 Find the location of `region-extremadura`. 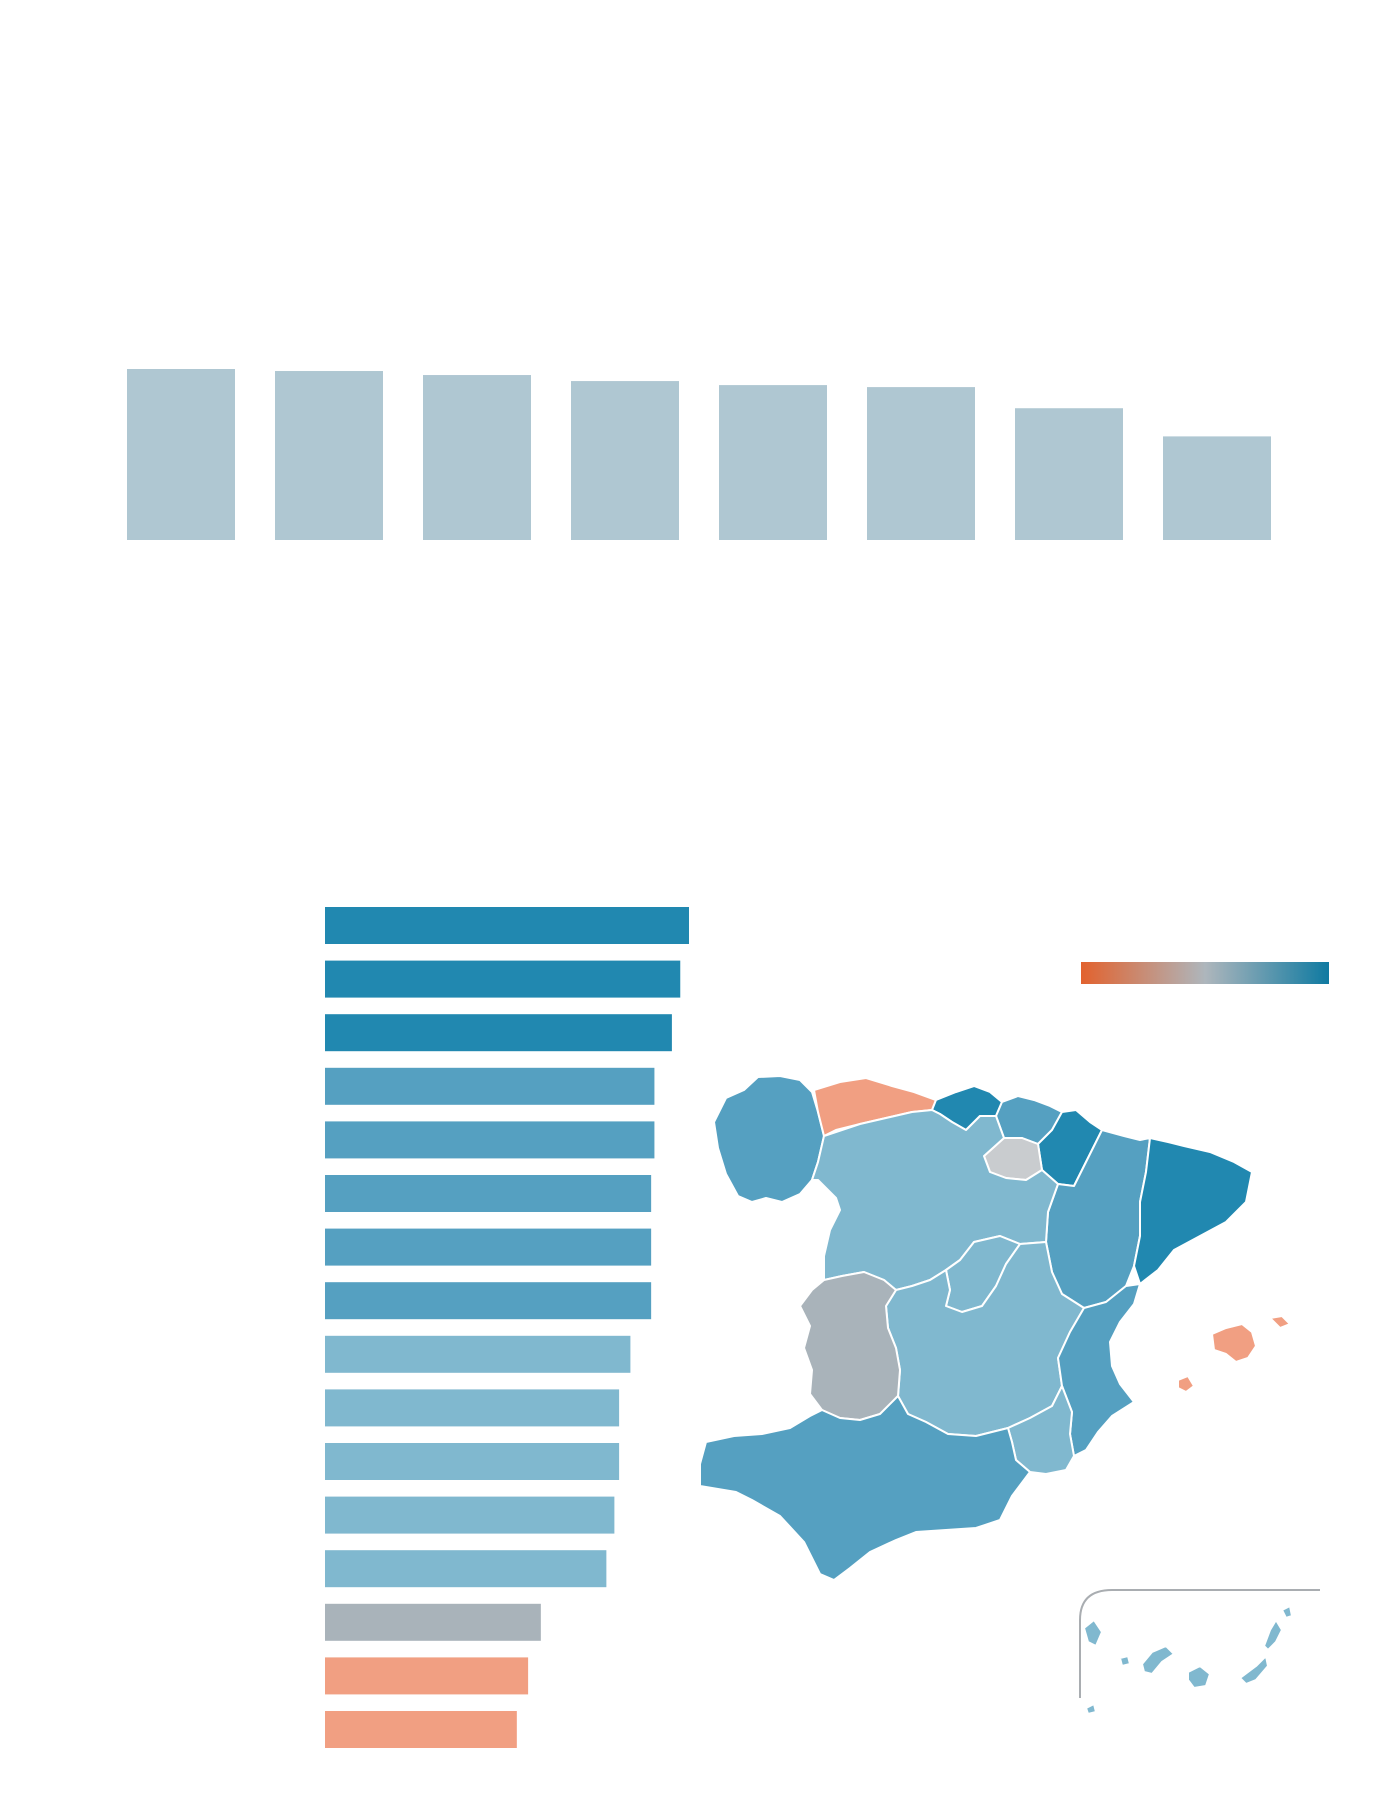

region-extremadura is located at coordinates (850, 1346).